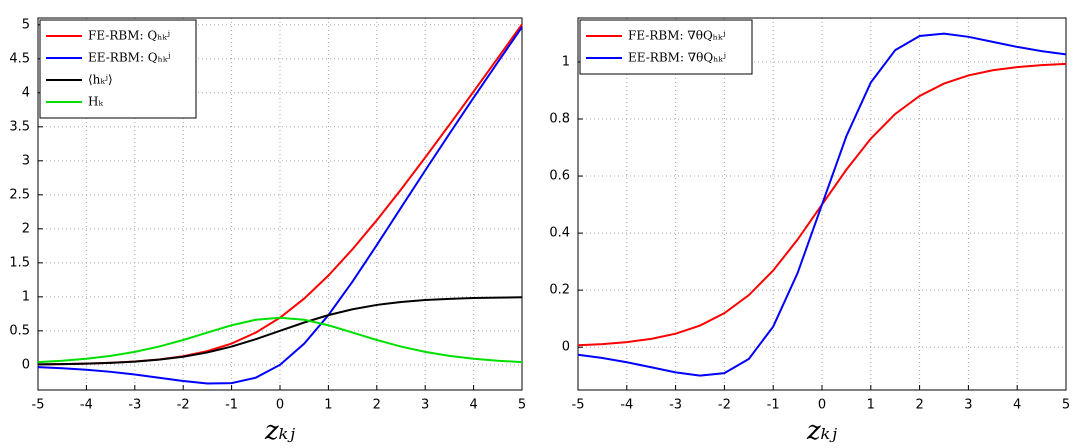 This screenshot has height=448, width=1078. I want to click on y-tick-label: 5, so click(26, 24).